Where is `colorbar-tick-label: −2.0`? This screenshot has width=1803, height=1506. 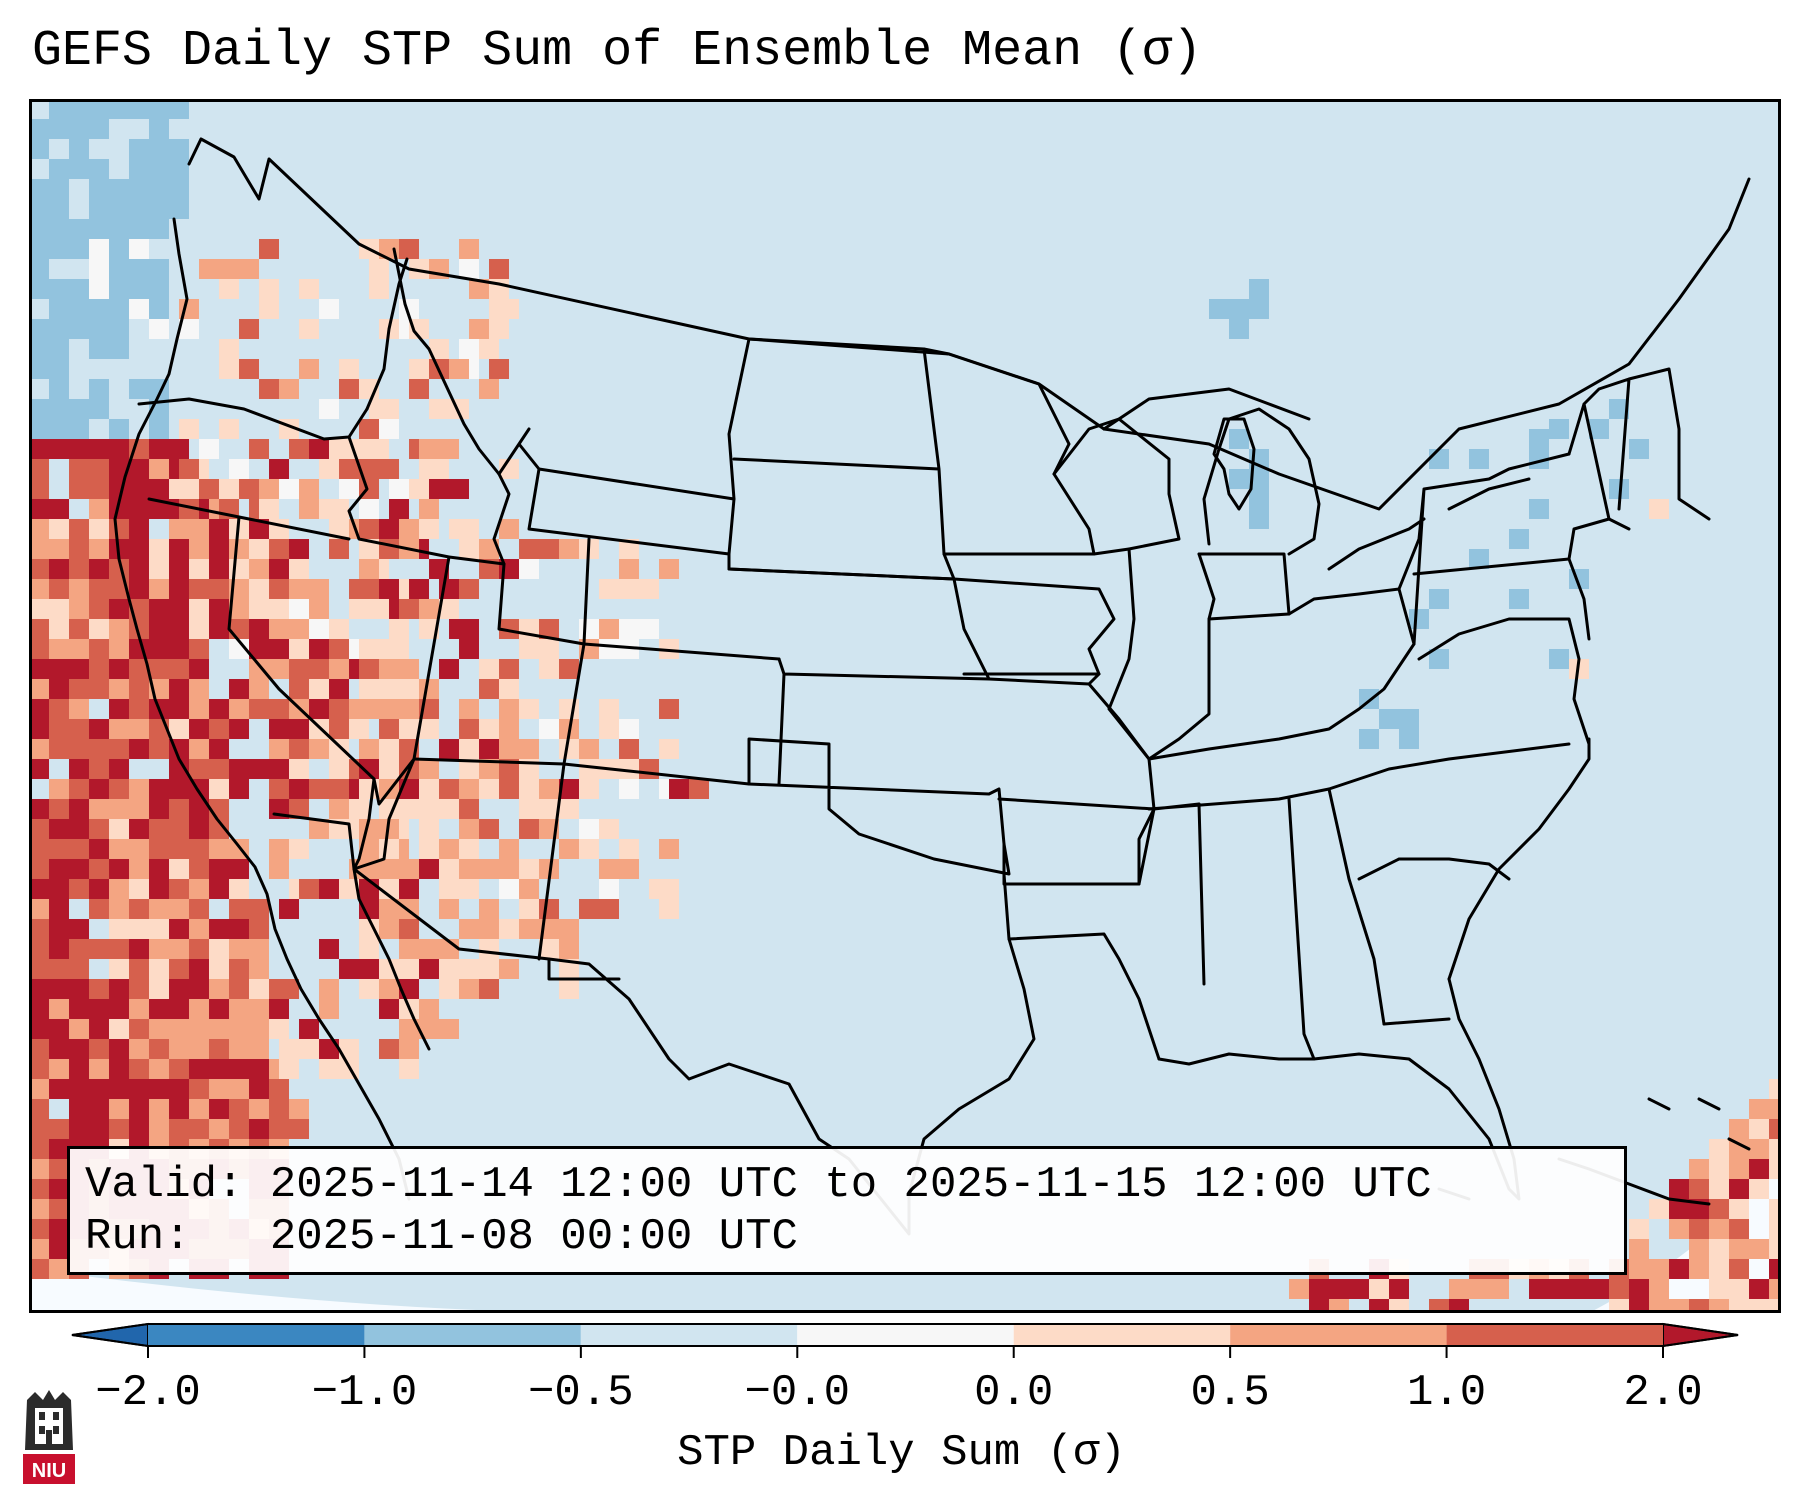 colorbar-tick-label: −2.0 is located at coordinates (148, 1390).